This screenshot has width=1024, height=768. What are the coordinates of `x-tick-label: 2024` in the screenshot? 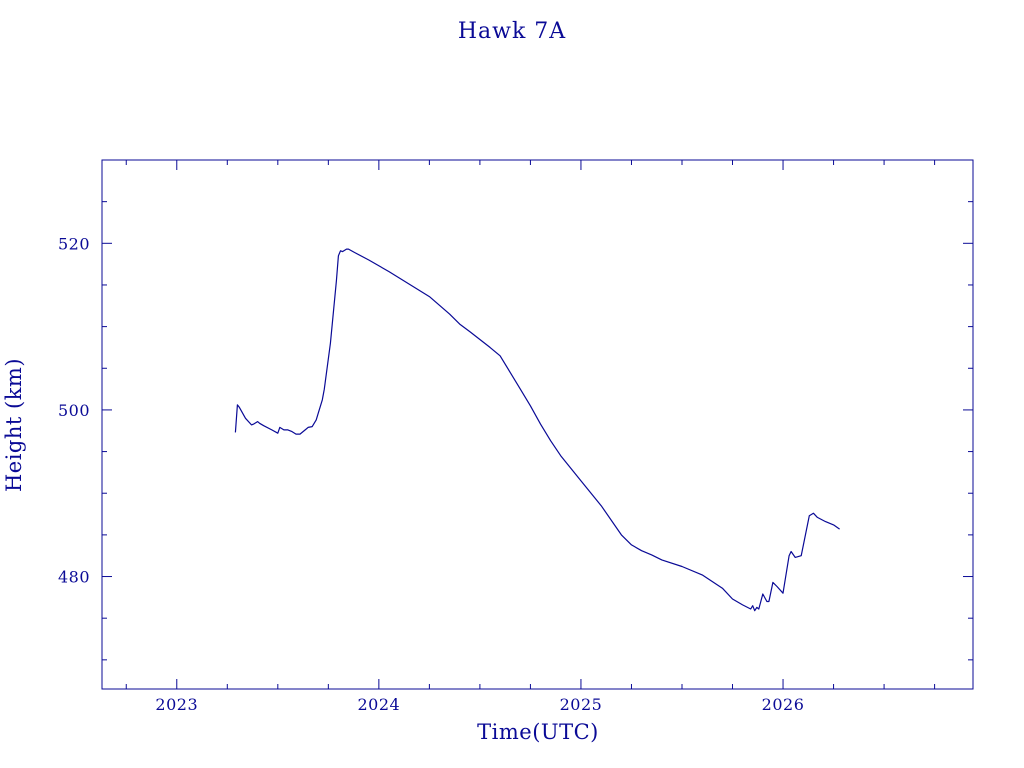 It's located at (379, 704).